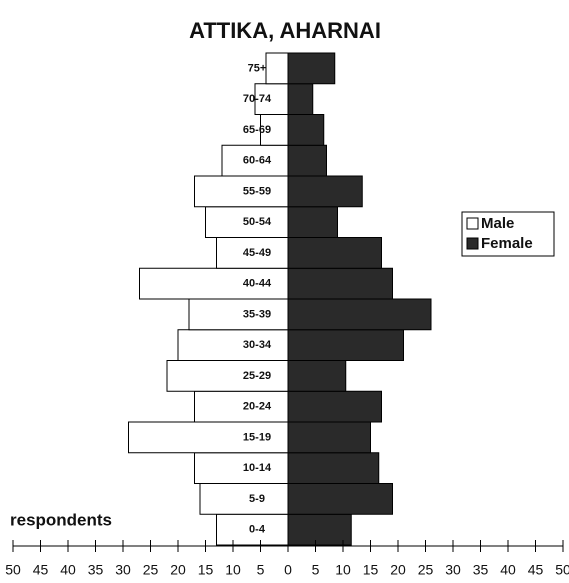  I want to click on category-label: 35-39, so click(257, 314).